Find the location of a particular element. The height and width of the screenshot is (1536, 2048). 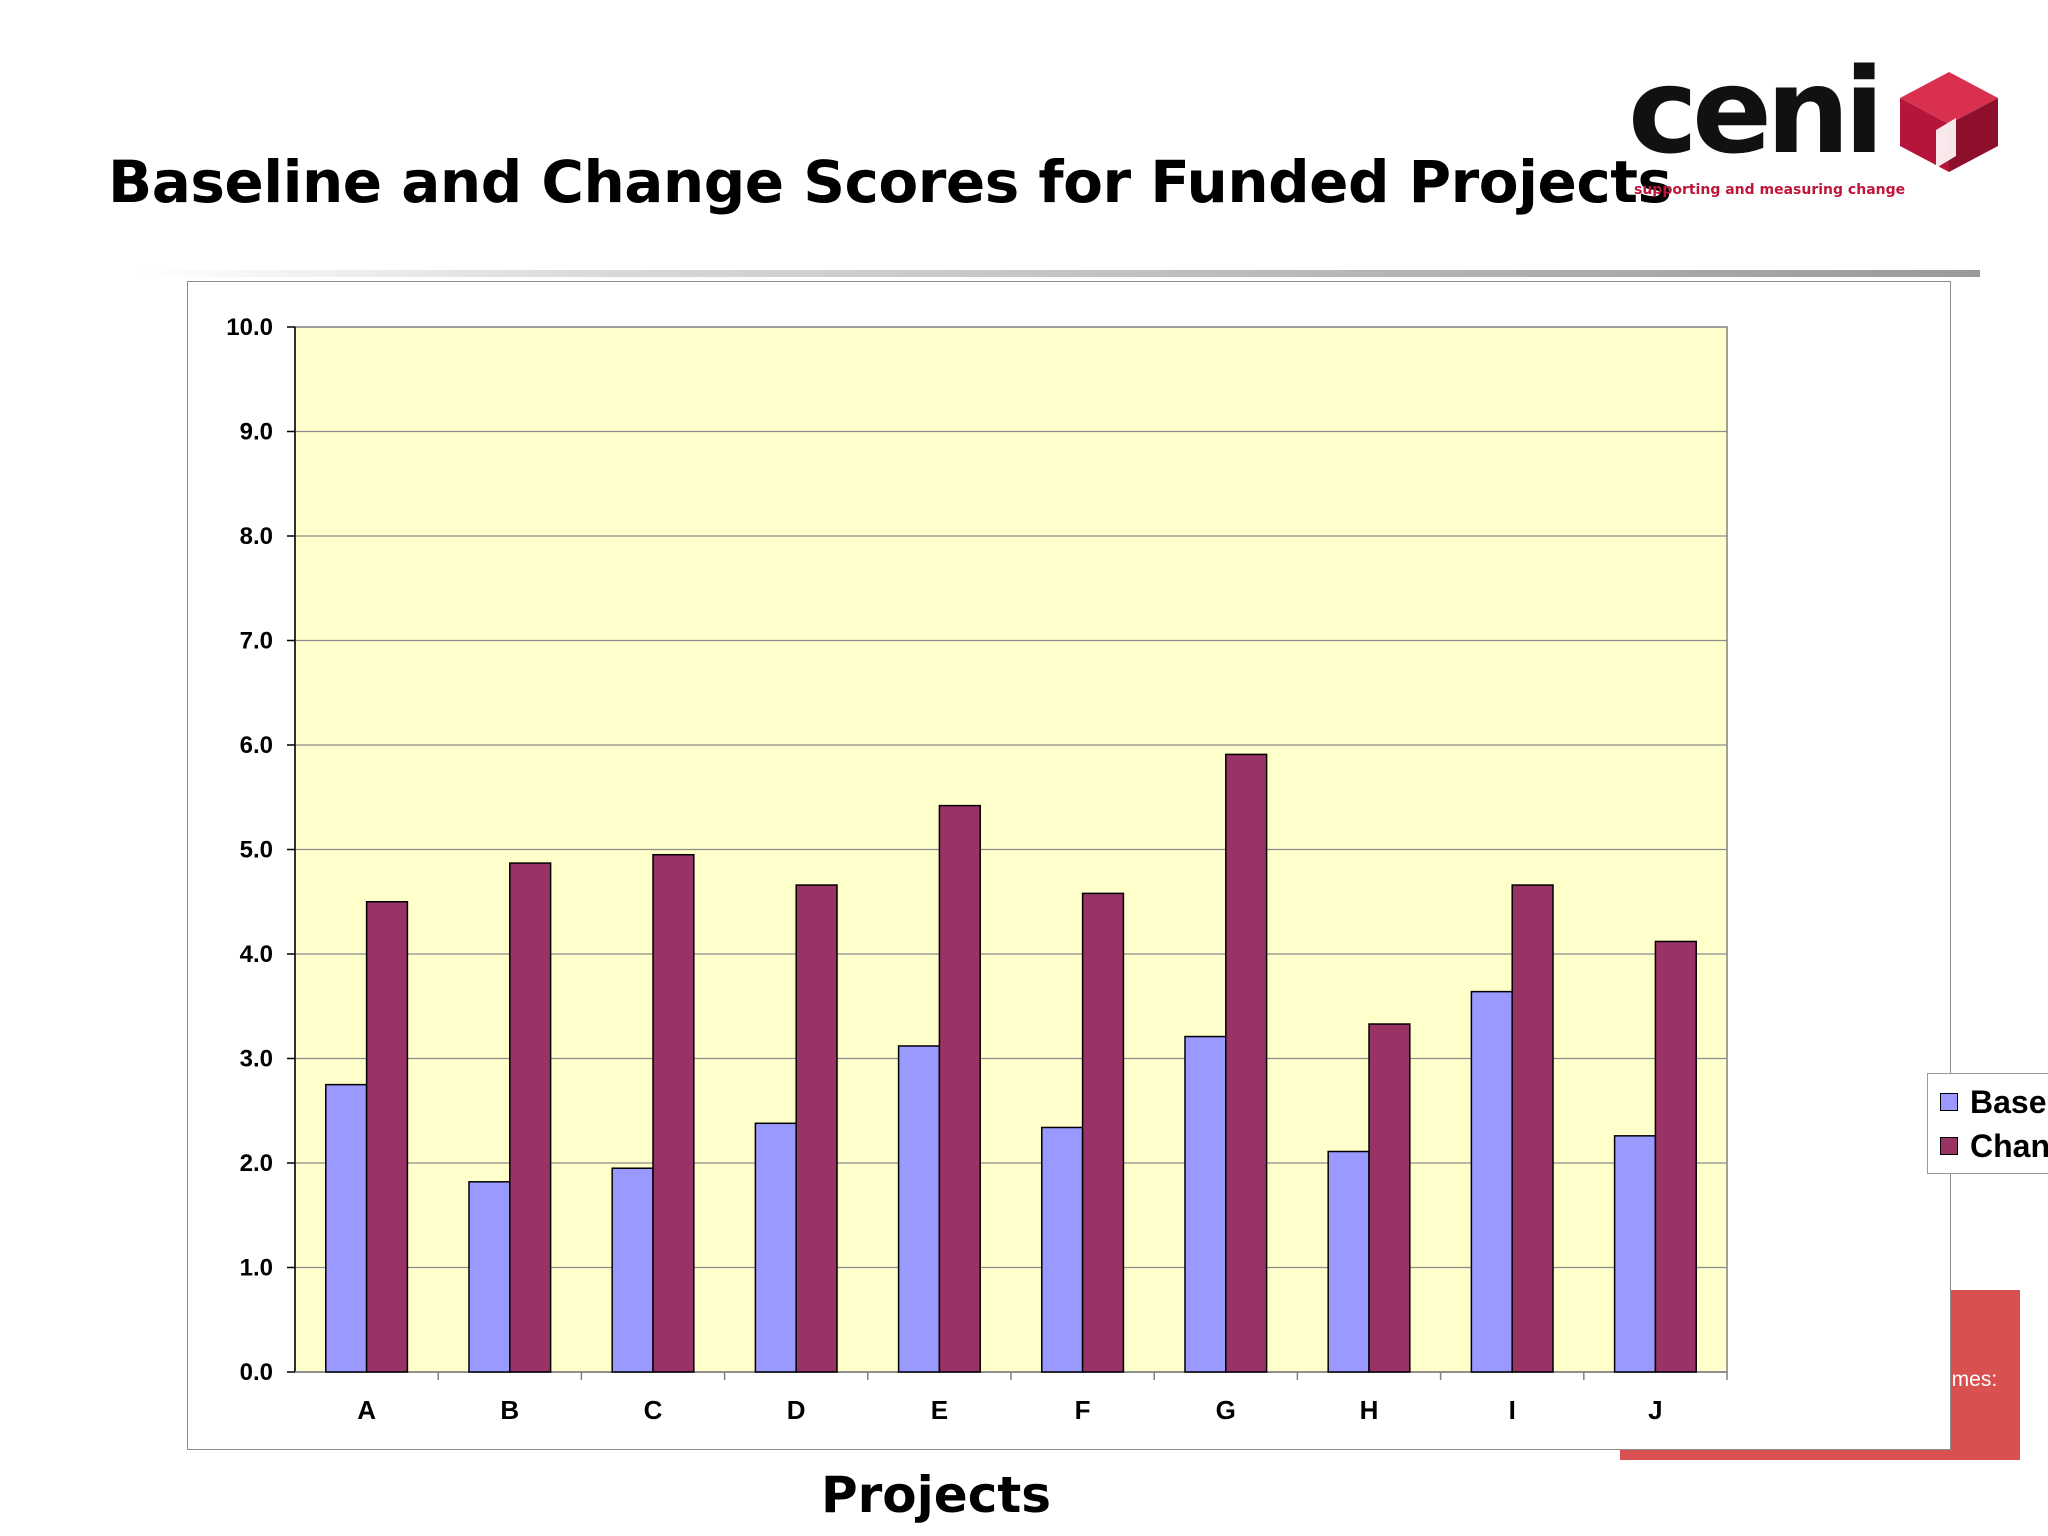

y-tick-label: 3.0 is located at coordinates (256, 1059).